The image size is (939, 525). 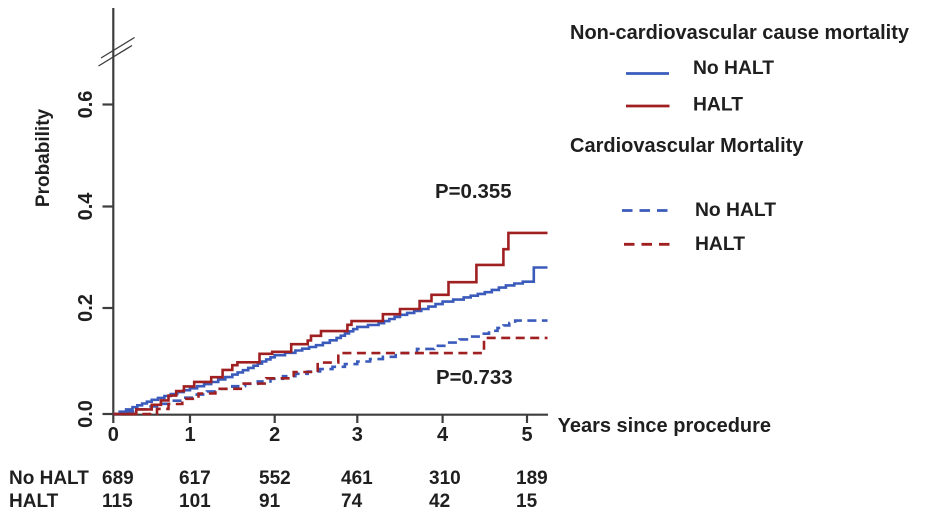 What do you see at coordinates (664, 426) in the screenshot?
I see `svg-text: Years since procedure` at bounding box center [664, 426].